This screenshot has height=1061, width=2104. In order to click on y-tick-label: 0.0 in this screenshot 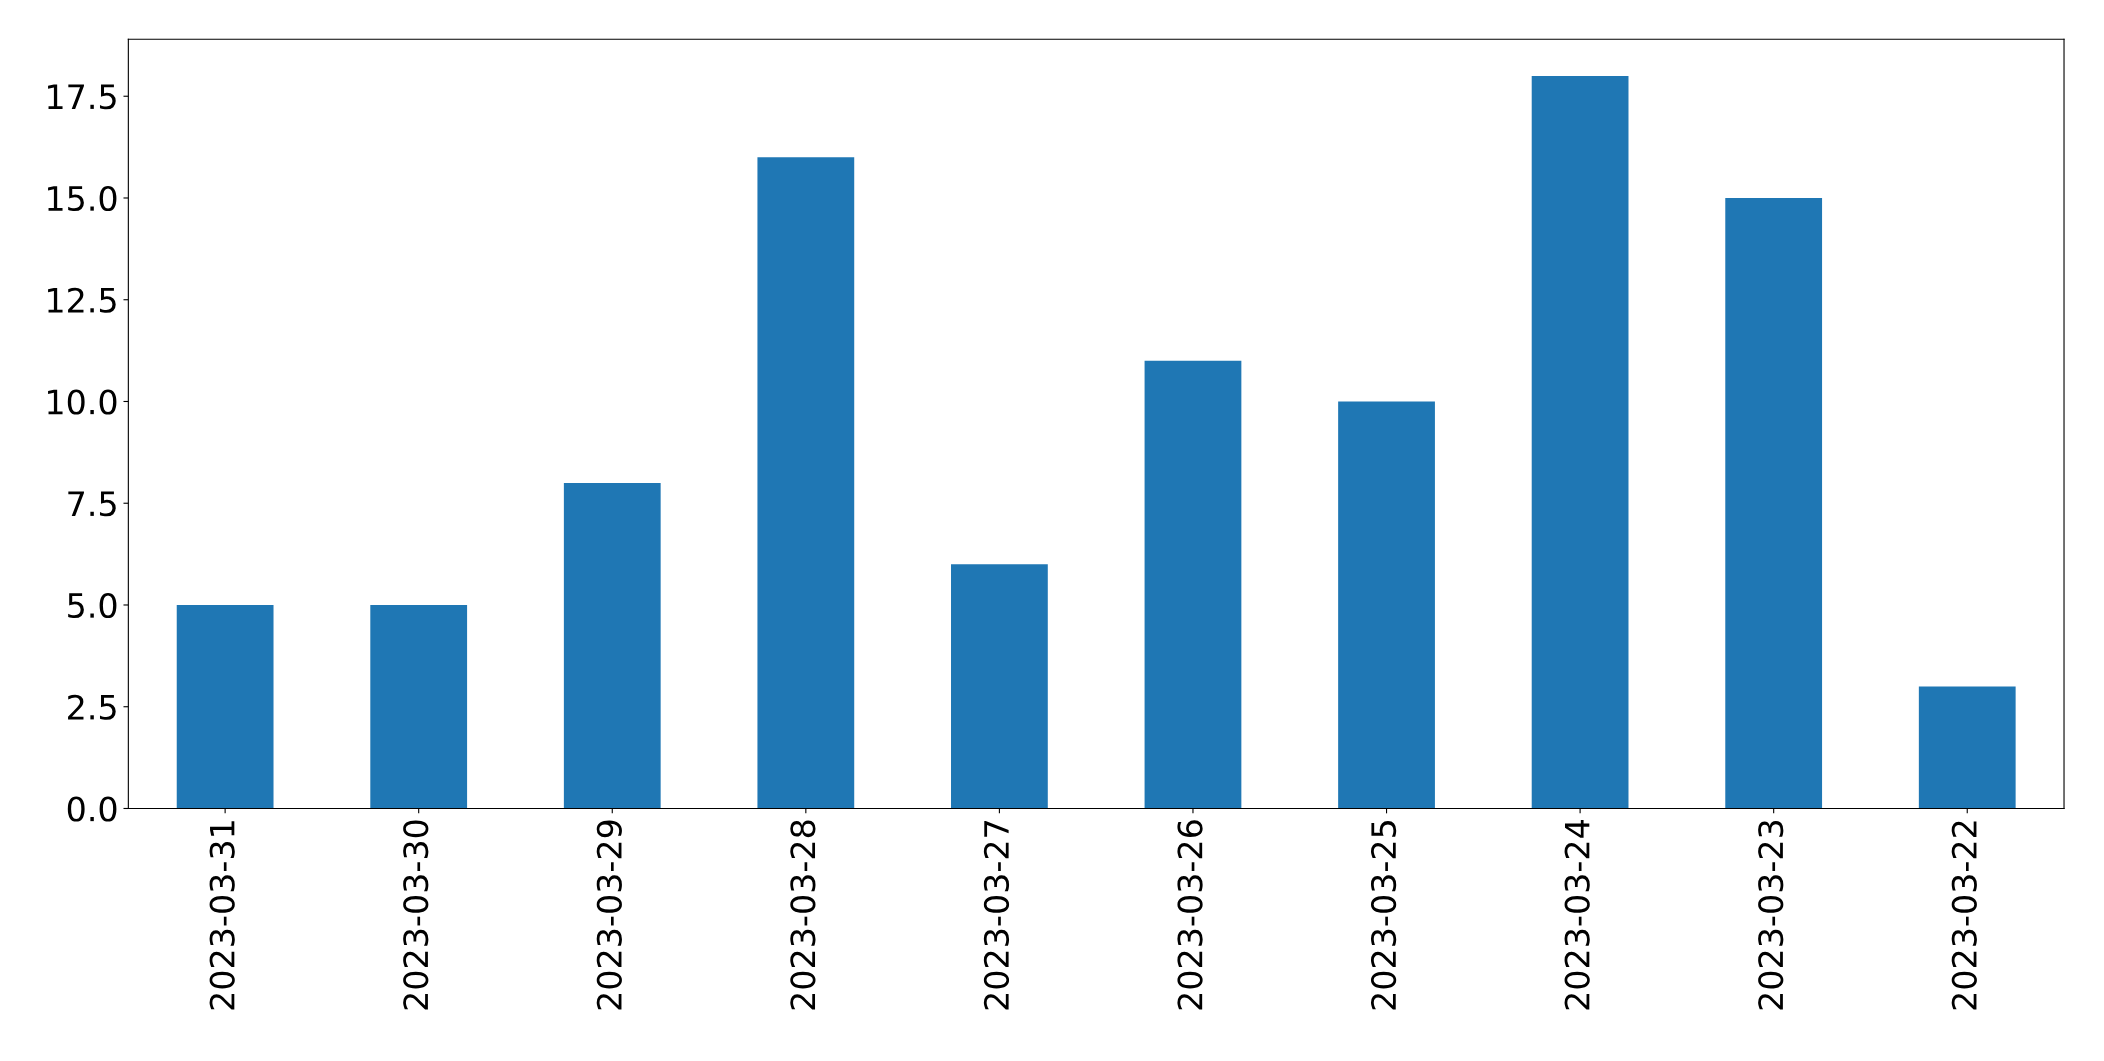, I will do `click(92, 809)`.